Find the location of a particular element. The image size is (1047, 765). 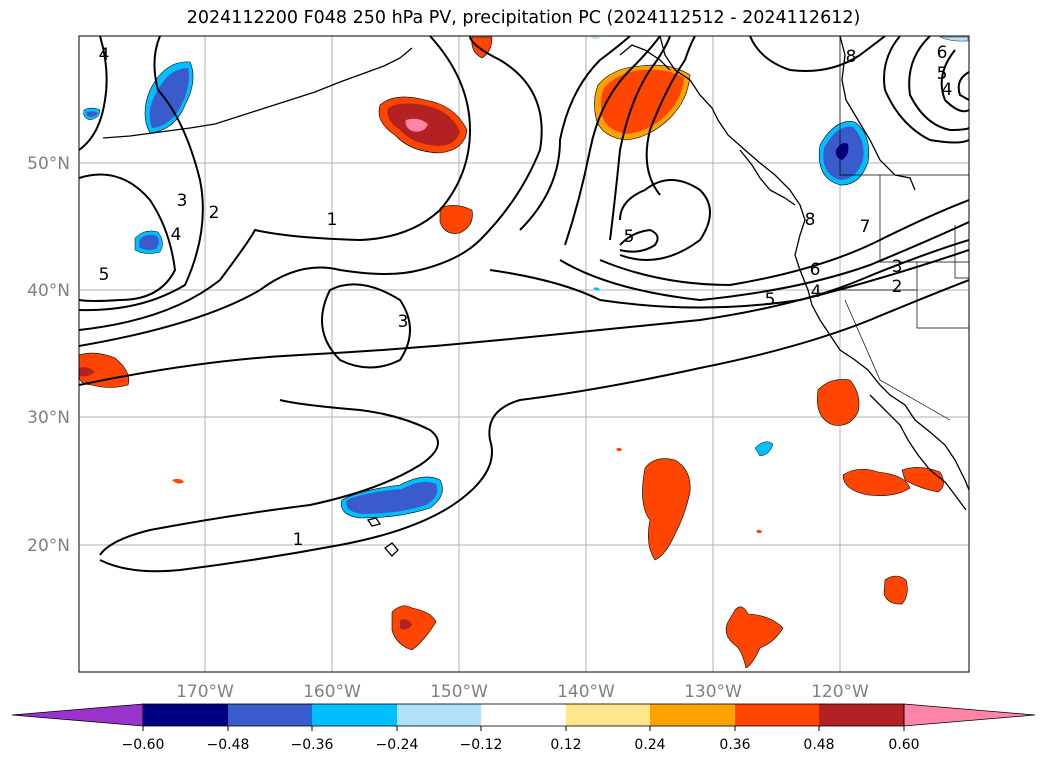

lon-label-120w: 120°W is located at coordinates (840, 692).